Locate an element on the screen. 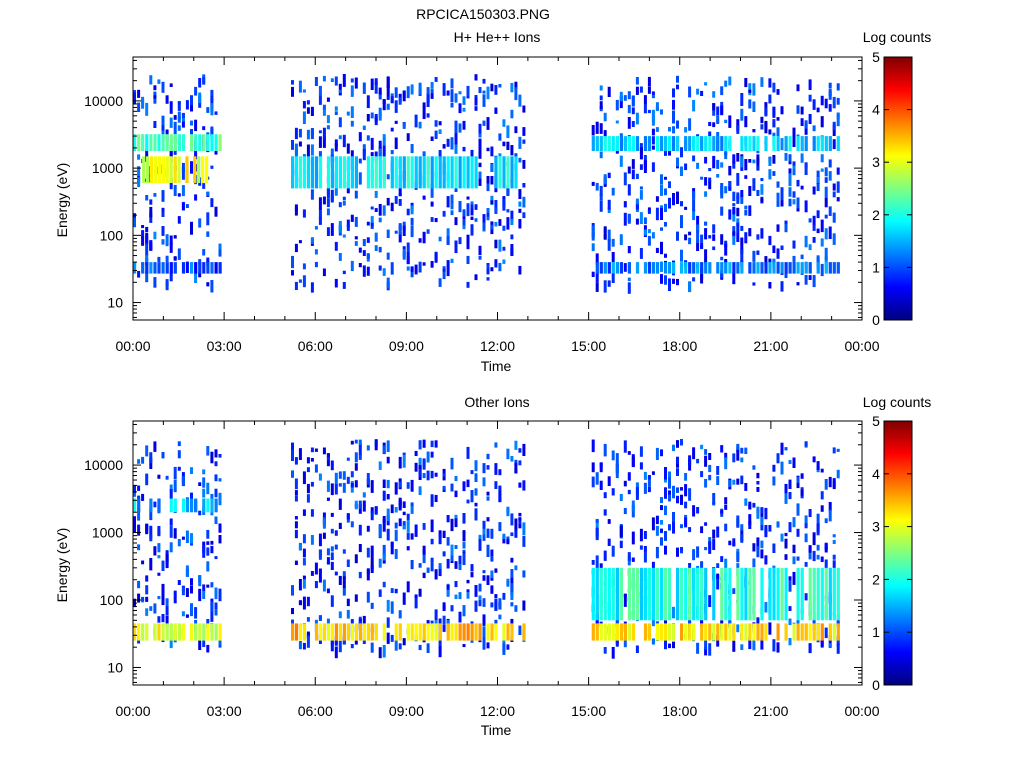 This screenshot has width=1024, height=768. colorbar-bottom-scale is located at coordinates (898, 553).